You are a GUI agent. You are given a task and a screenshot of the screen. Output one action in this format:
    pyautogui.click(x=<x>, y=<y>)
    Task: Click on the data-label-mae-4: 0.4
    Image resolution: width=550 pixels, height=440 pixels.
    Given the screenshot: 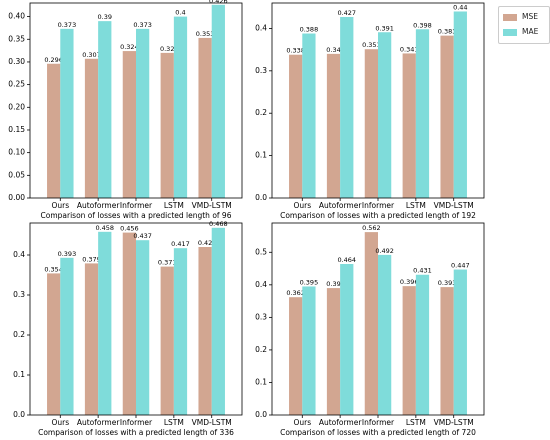 What is the action you would take?
    pyautogui.click(x=180, y=13)
    